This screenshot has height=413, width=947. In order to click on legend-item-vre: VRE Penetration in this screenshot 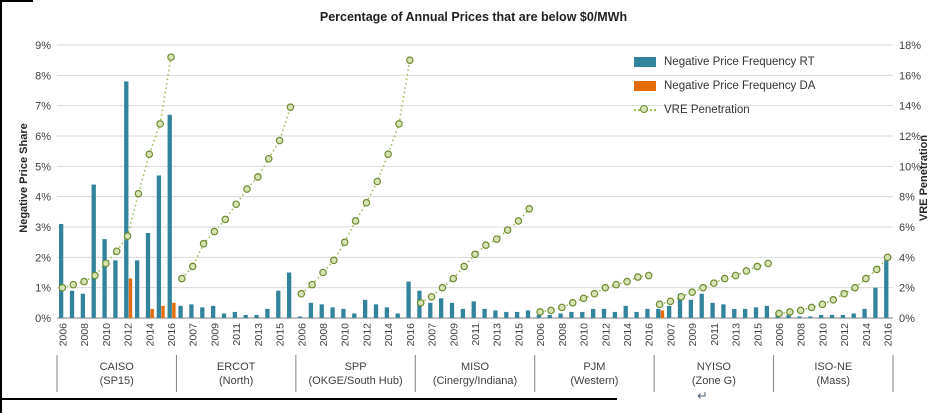, I will do `click(724, 110)`.